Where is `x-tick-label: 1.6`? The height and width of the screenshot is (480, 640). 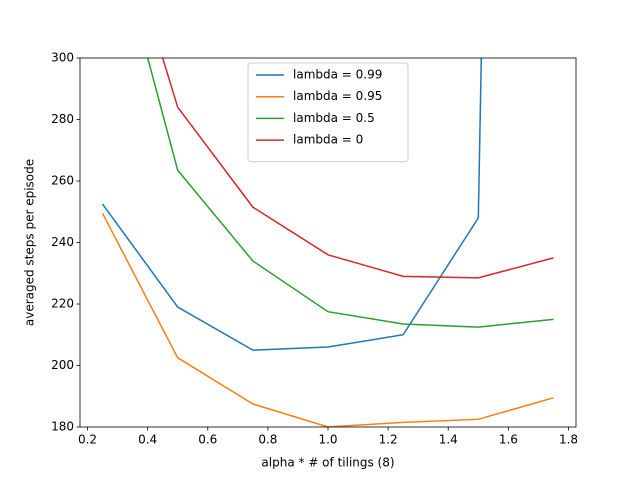 x-tick-label: 1.6 is located at coordinates (508, 440).